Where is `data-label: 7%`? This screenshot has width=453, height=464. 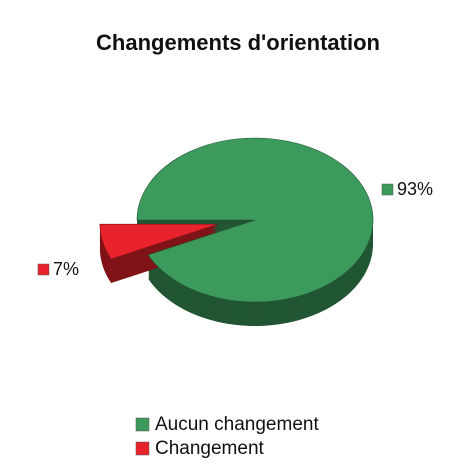
data-label: 7% is located at coordinates (66, 269).